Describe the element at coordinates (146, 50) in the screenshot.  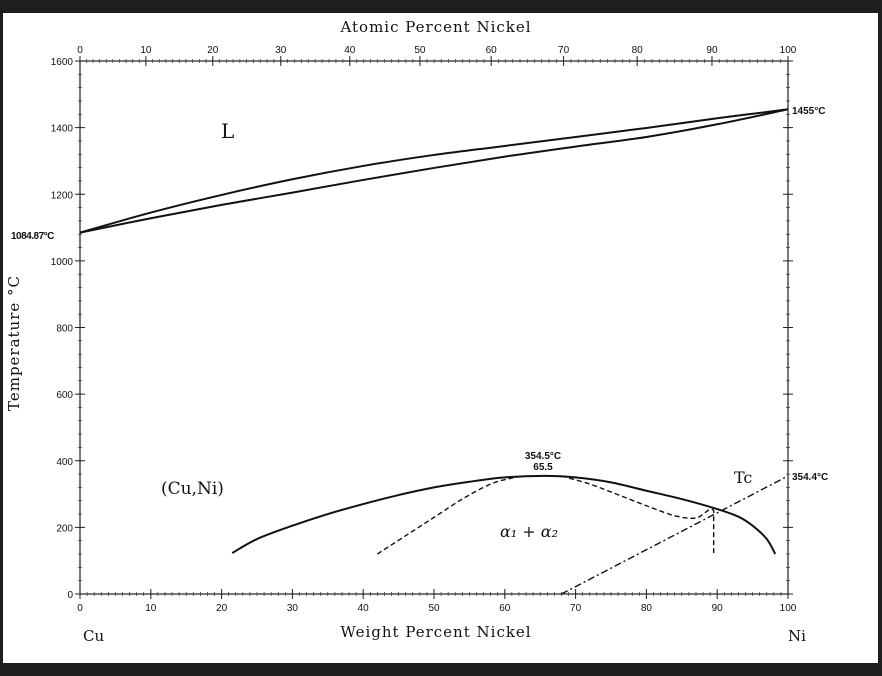
I see `x2-tick-label: 10` at that location.